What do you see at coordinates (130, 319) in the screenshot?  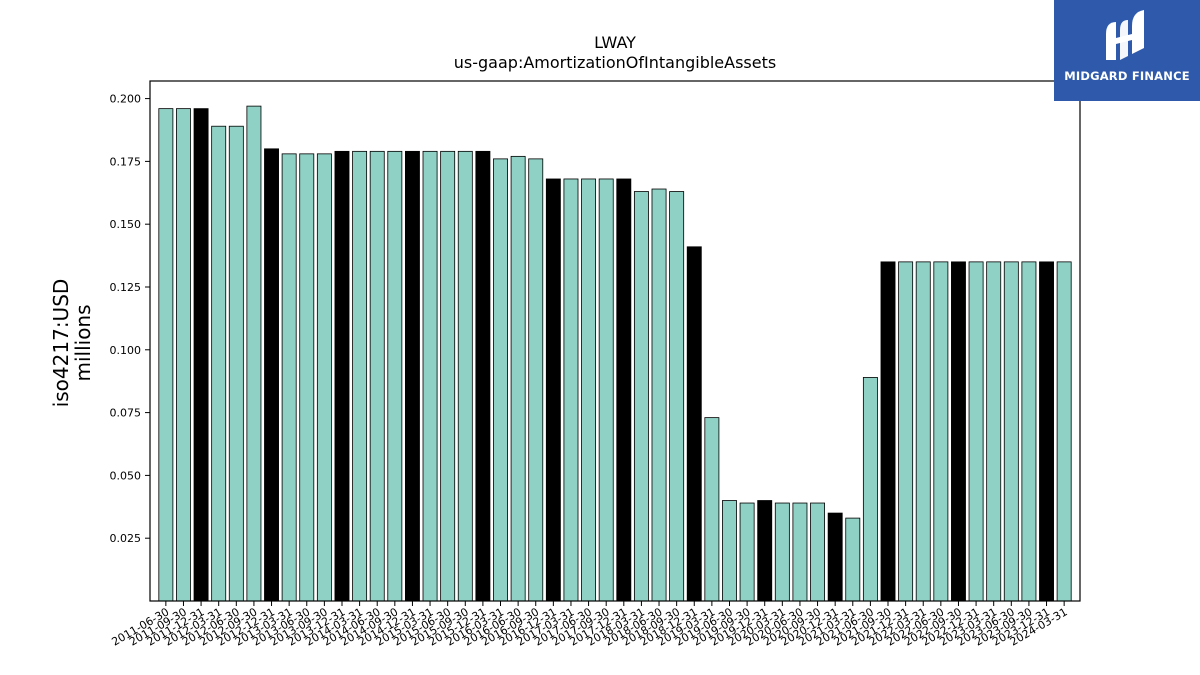 I see `y-axis: 0.025 0.050 0.075 0.100 0.125 0.150 0.175 0.200` at bounding box center [130, 319].